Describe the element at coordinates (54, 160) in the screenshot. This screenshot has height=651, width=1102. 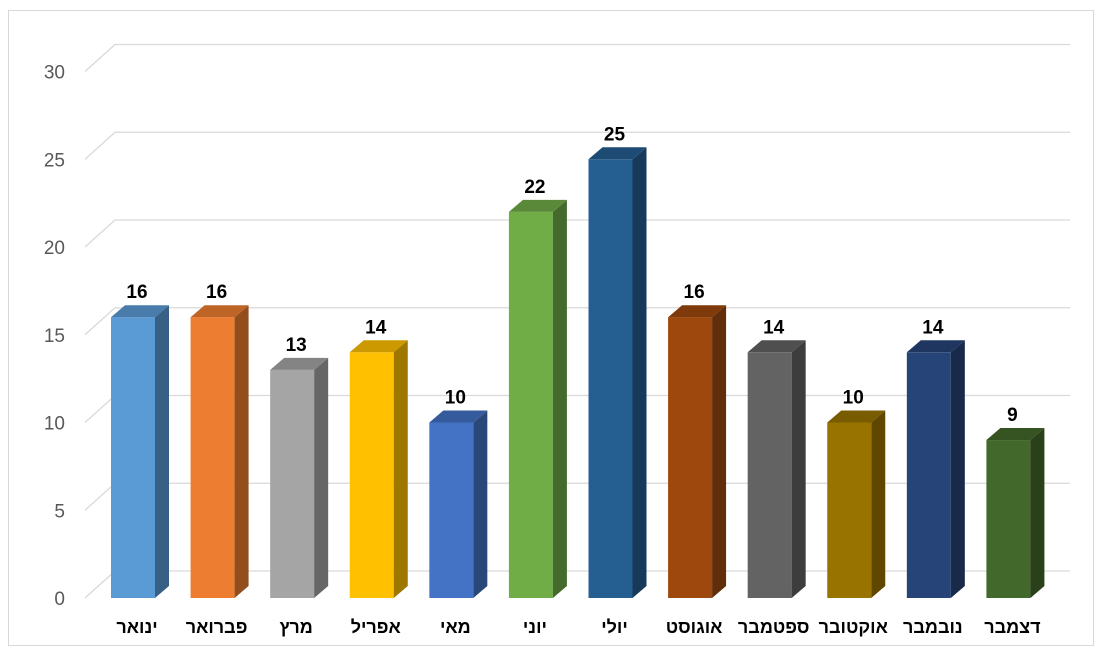
I see `y-tick-label: 25` at that location.